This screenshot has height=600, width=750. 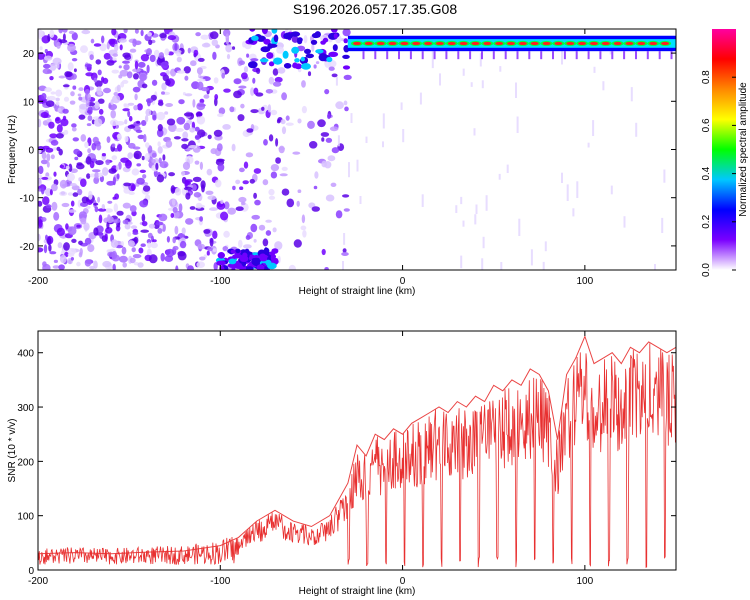 What do you see at coordinates (403, 281) in the screenshot?
I see `x-tick-label: 0` at bounding box center [403, 281].